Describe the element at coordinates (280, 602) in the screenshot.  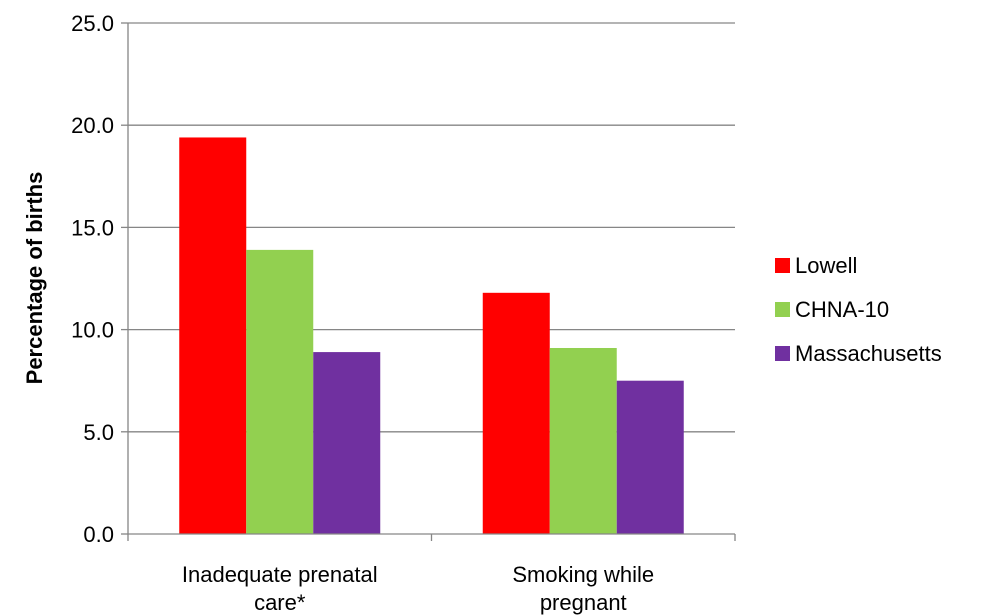
I see `category-label: care*` at that location.